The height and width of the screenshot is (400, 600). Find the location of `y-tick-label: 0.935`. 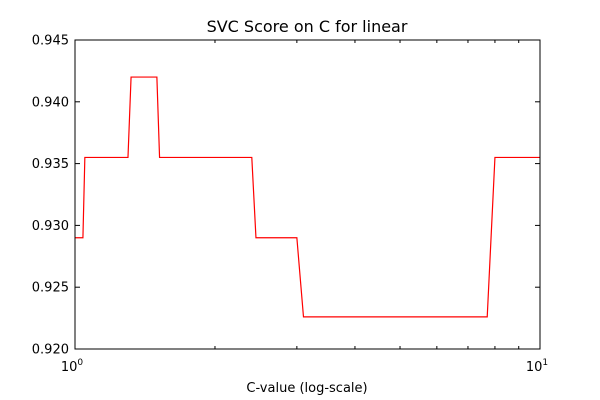

y-tick-label: 0.935 is located at coordinates (50, 164).